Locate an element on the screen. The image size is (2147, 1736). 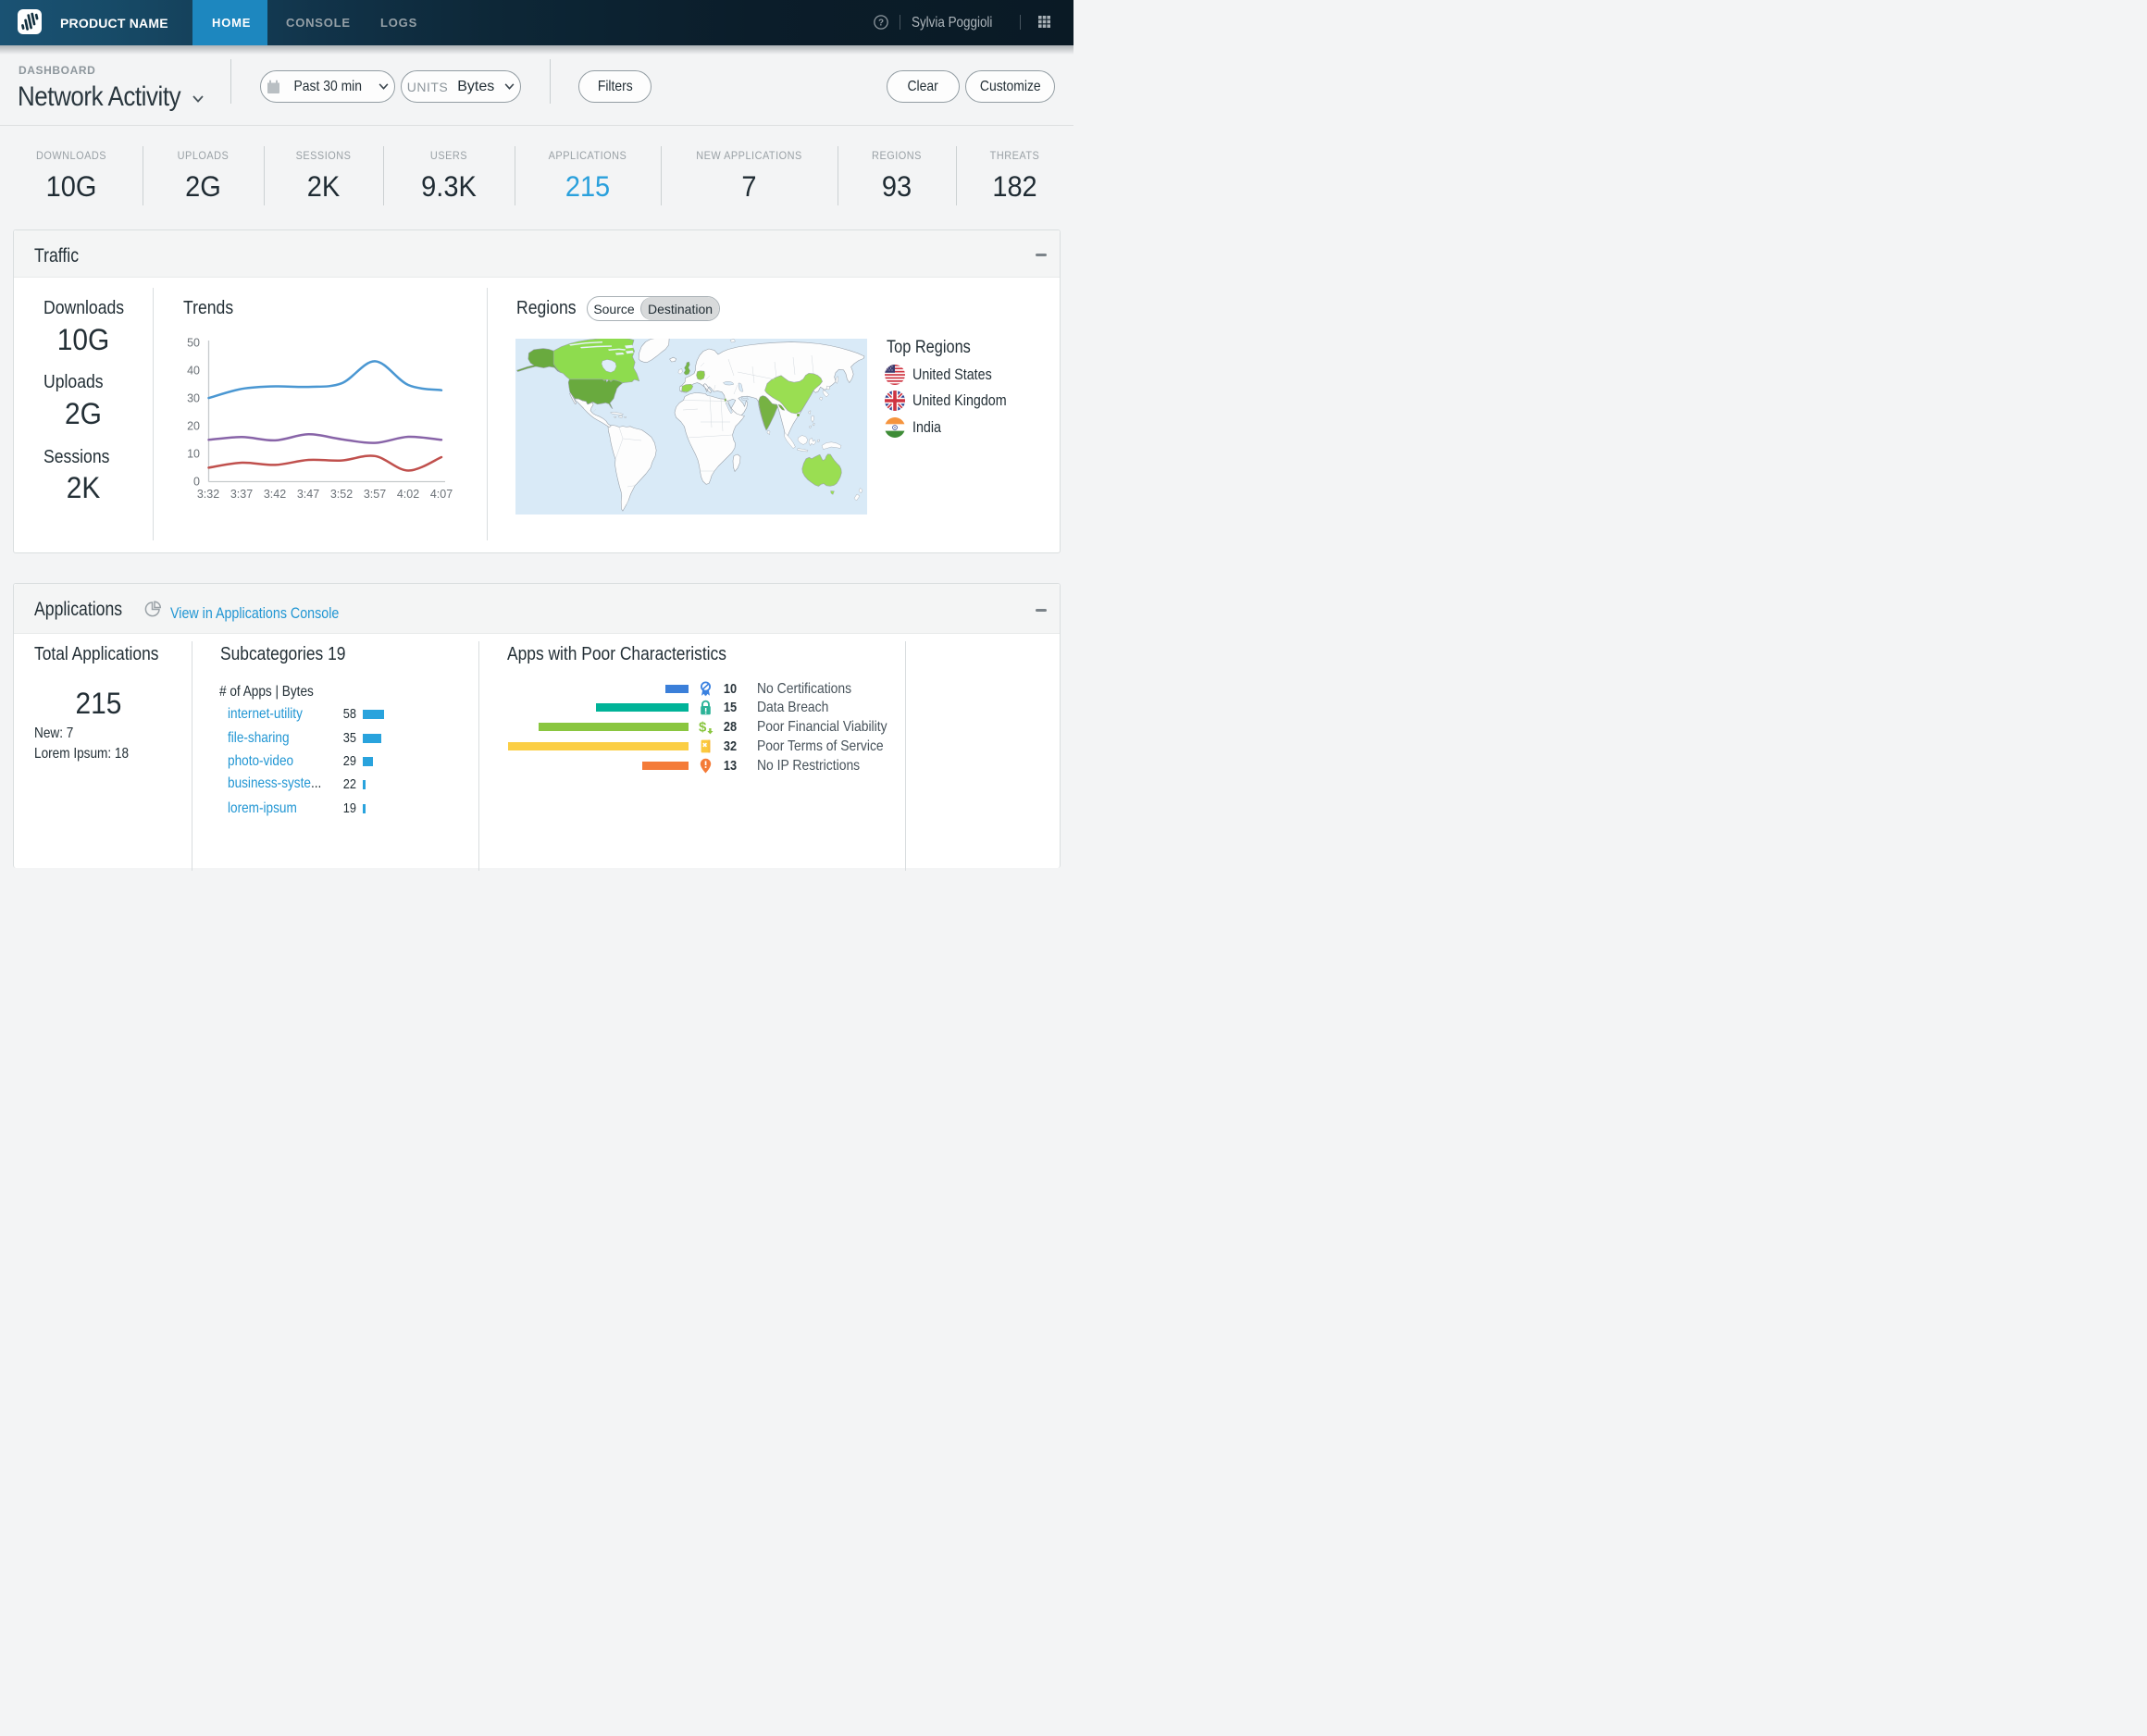
svg-text: 30 is located at coordinates (193, 398).